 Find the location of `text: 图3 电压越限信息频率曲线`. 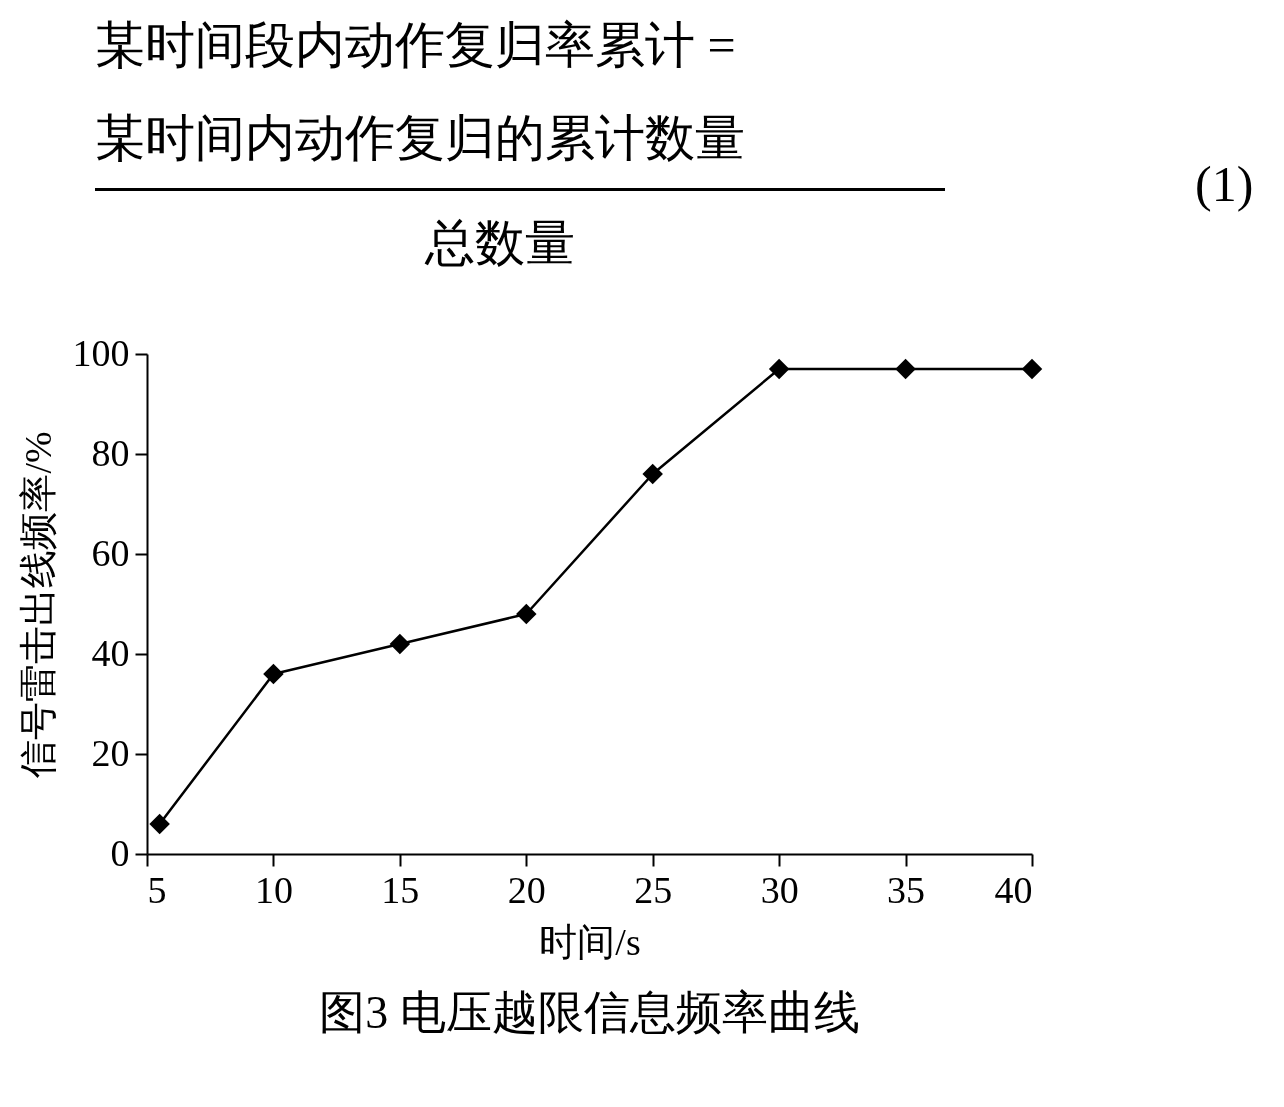

text: 图3 电压越限信息频率曲线 is located at coordinates (589, 1012).